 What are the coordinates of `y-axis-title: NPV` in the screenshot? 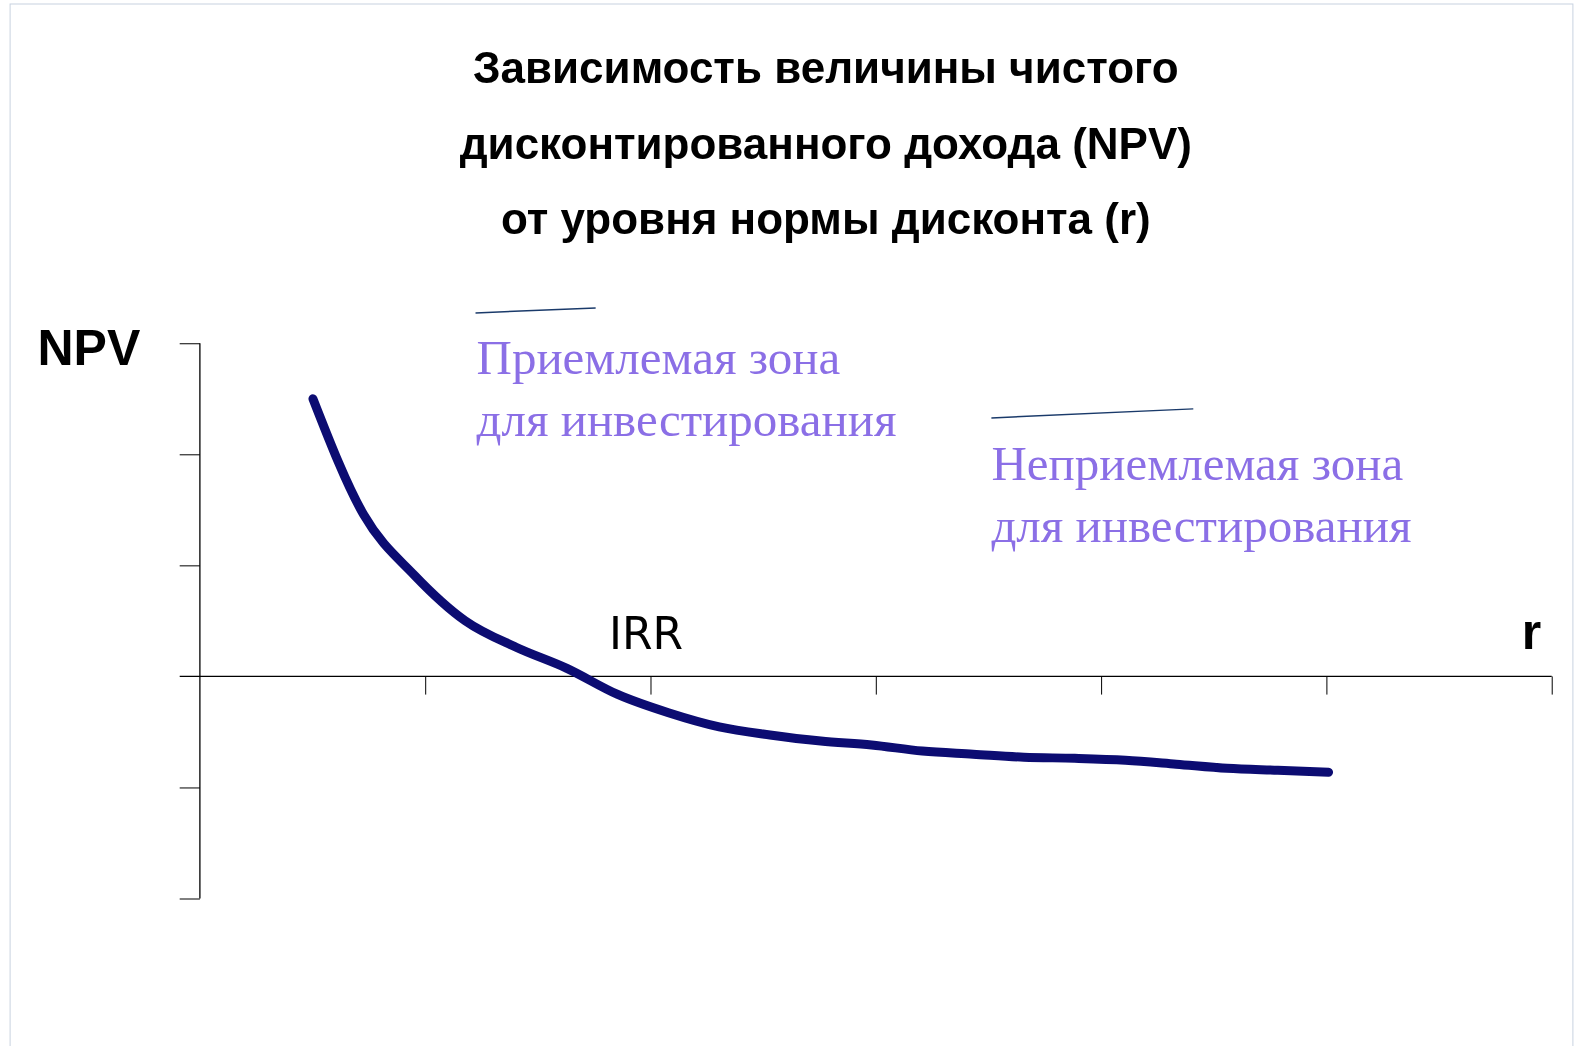 It's located at (89, 348).